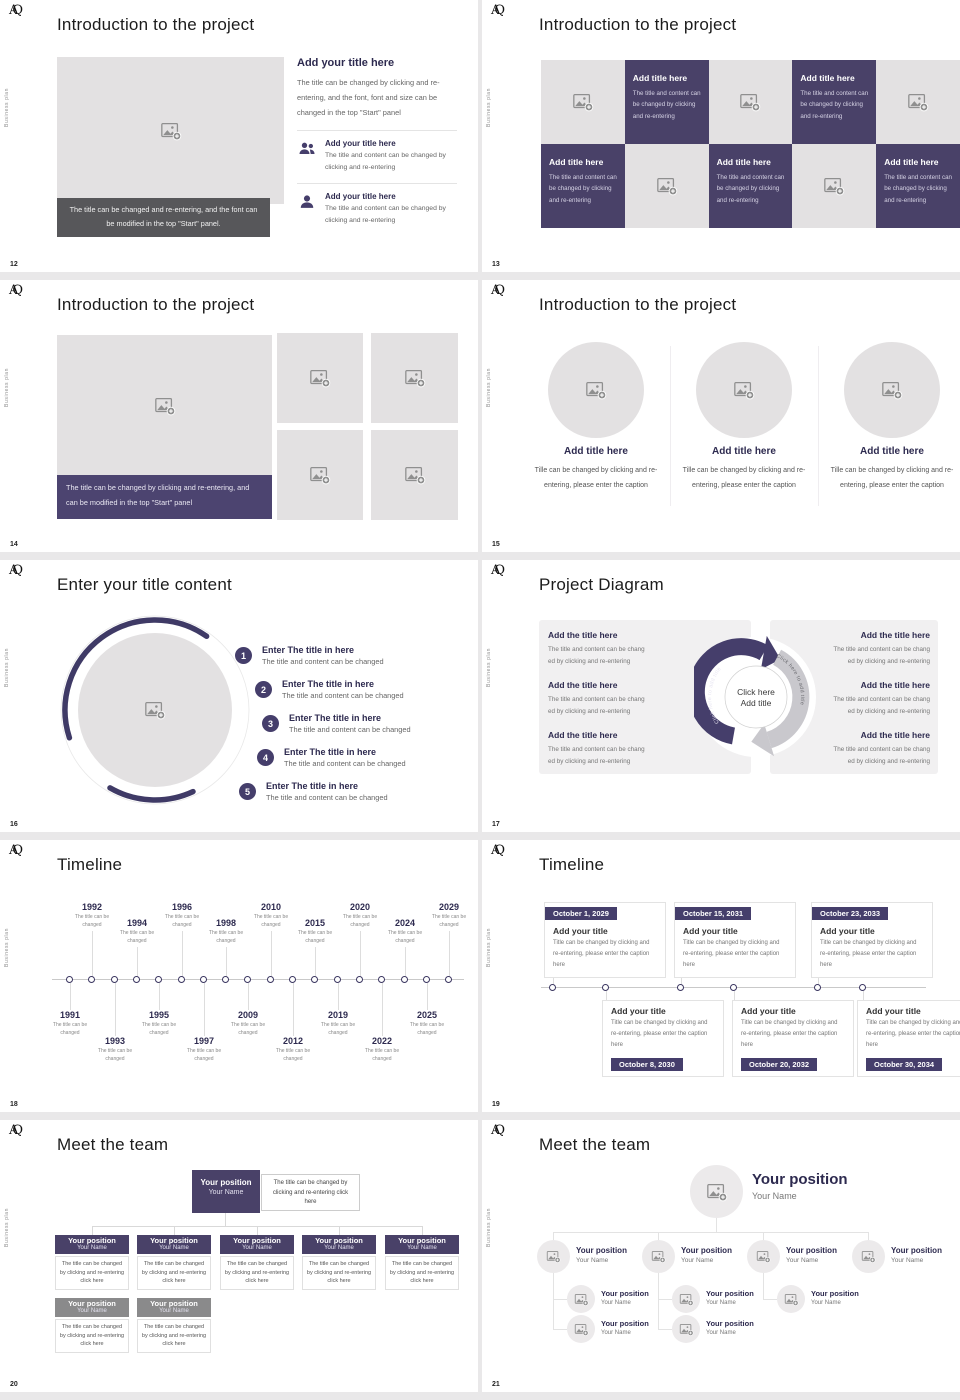  Describe the element at coordinates (293, 1041) in the screenshot. I see `event-year: 2012` at that location.